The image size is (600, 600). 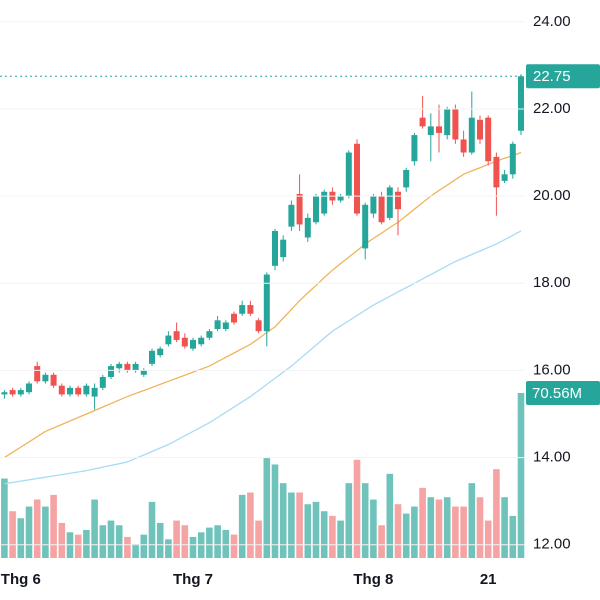 What do you see at coordinates (373, 579) in the screenshot?
I see `x-tick-label: Thg 8` at bounding box center [373, 579].